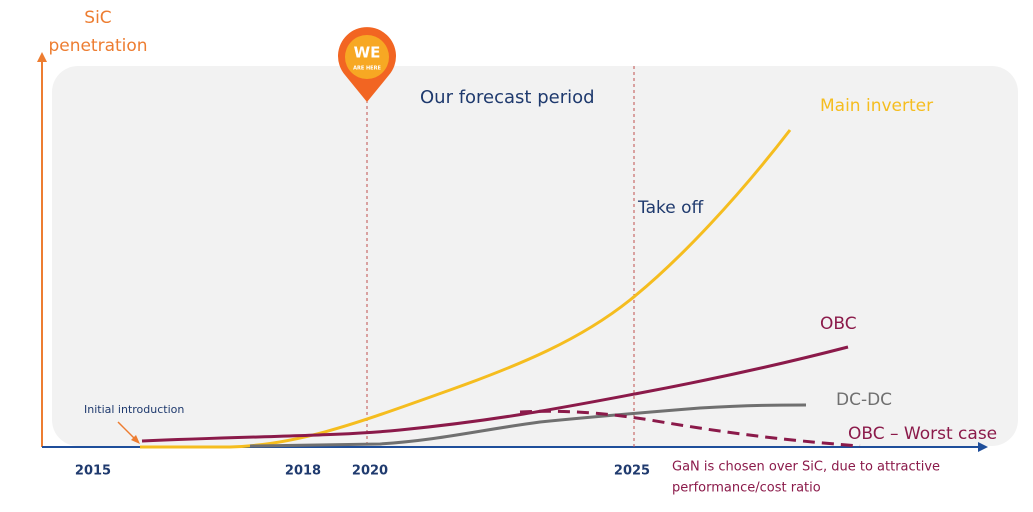  Describe the element at coordinates (507, 97) in the screenshot. I see `forecast-label: Our forecast period` at that location.